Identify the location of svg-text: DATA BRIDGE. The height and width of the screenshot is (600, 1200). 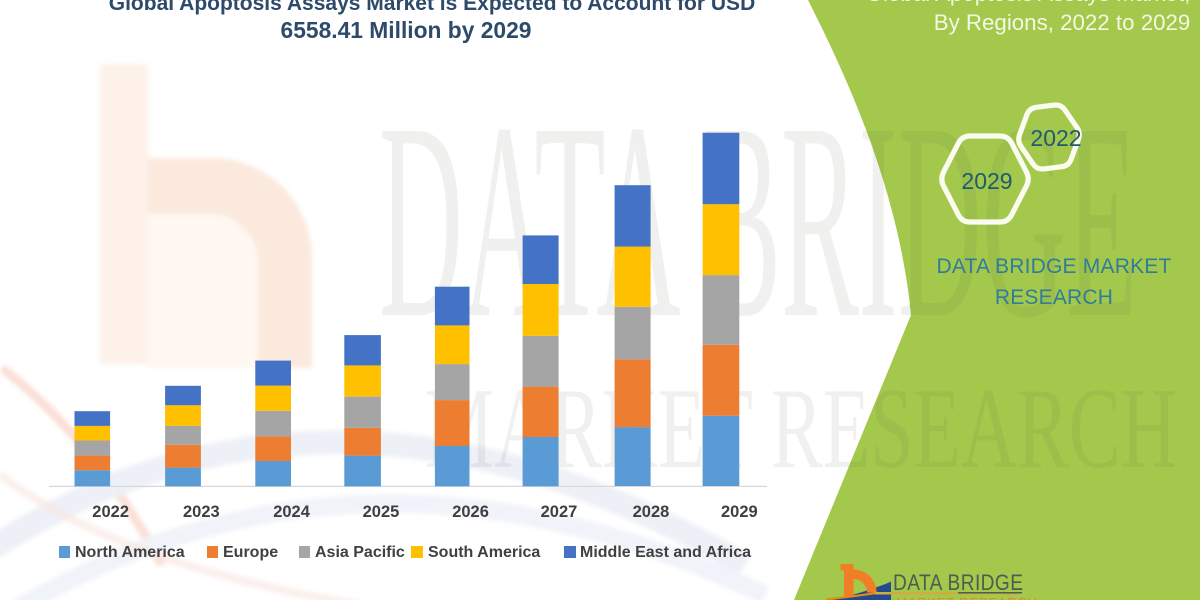
(958, 583).